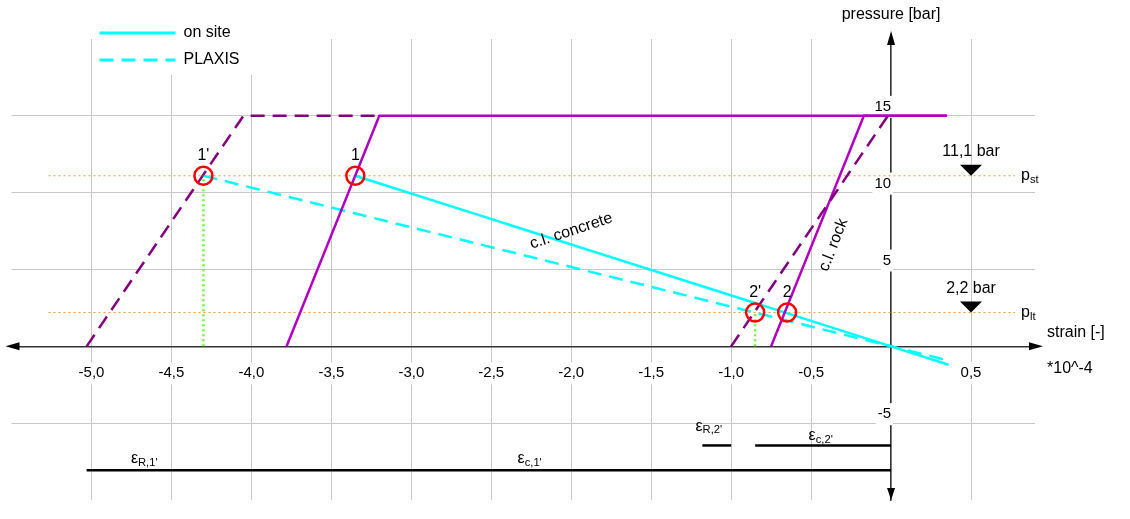 The image size is (1130, 519). What do you see at coordinates (571, 230) in the screenshot?
I see `annotation: c.l. concrete` at bounding box center [571, 230].